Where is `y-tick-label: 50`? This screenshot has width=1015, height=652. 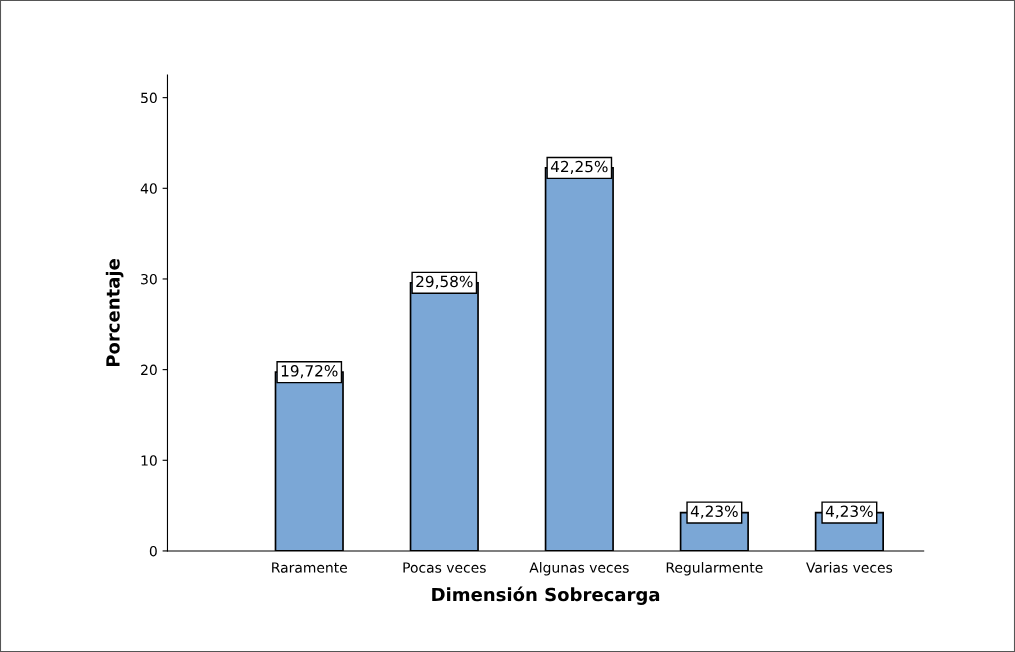
y-tick-label: 50 is located at coordinates (149, 98).